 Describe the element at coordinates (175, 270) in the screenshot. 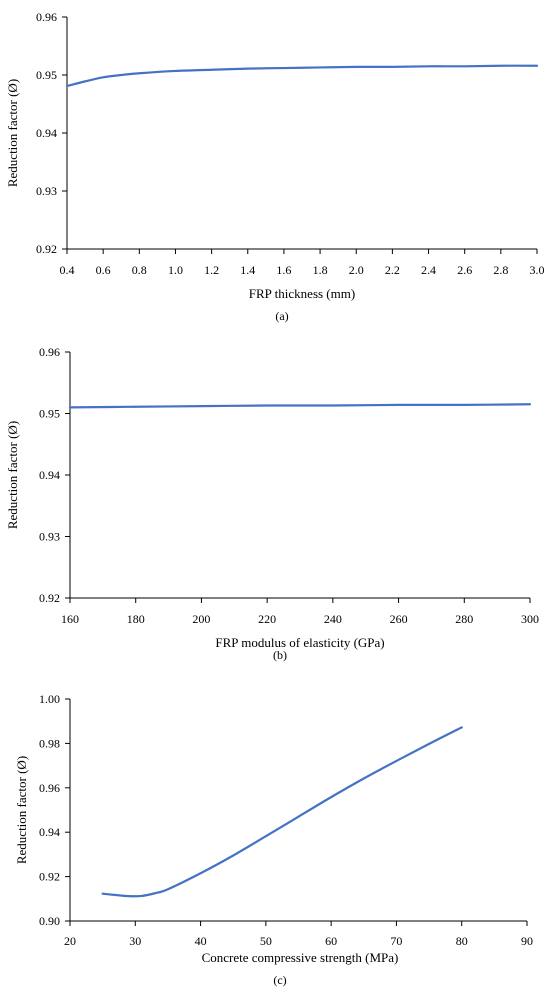

I see `x-tick-label: 1.0` at that location.